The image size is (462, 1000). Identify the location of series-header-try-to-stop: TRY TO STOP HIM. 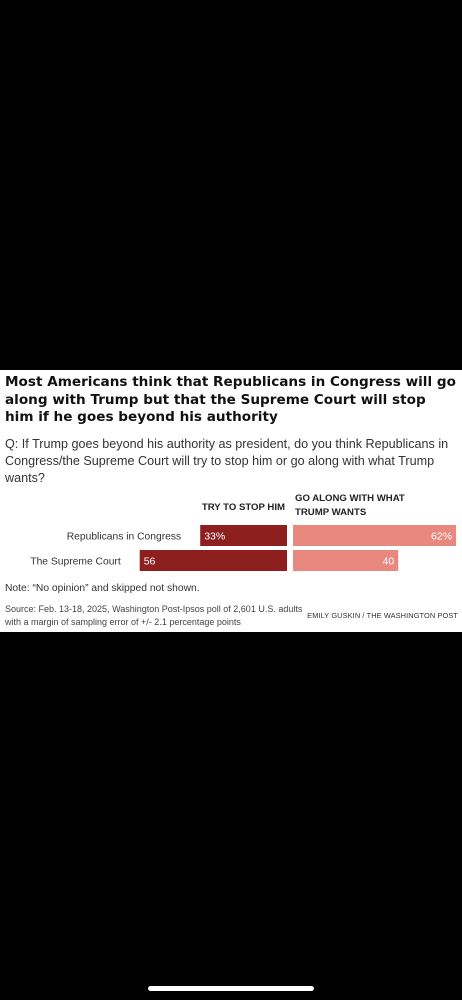
(243, 507).